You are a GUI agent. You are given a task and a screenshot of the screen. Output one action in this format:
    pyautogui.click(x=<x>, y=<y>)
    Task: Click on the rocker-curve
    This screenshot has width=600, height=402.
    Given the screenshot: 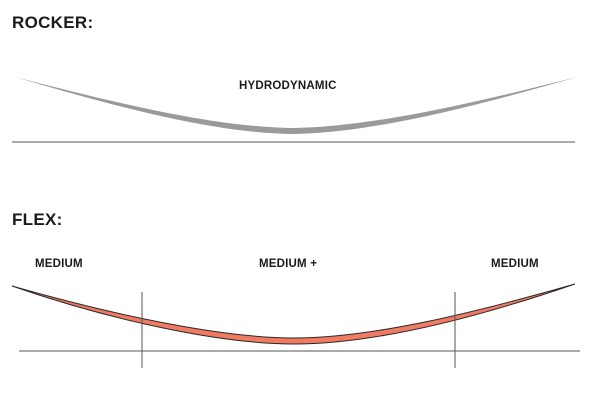 What is the action you would take?
    pyautogui.click(x=296, y=105)
    